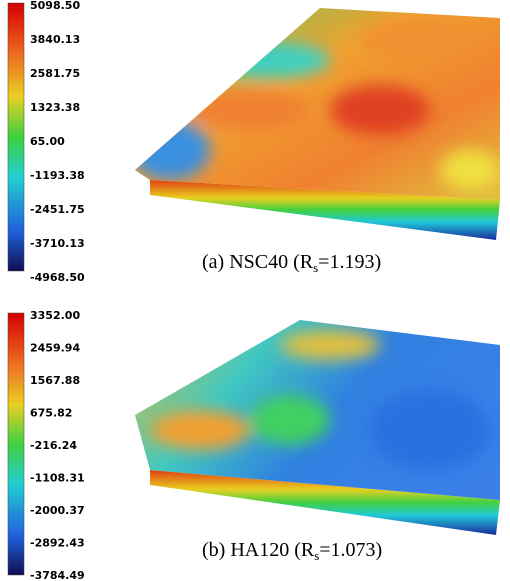  I want to click on caption: (a) NSC40 (Rs=1.193), so click(291, 263).